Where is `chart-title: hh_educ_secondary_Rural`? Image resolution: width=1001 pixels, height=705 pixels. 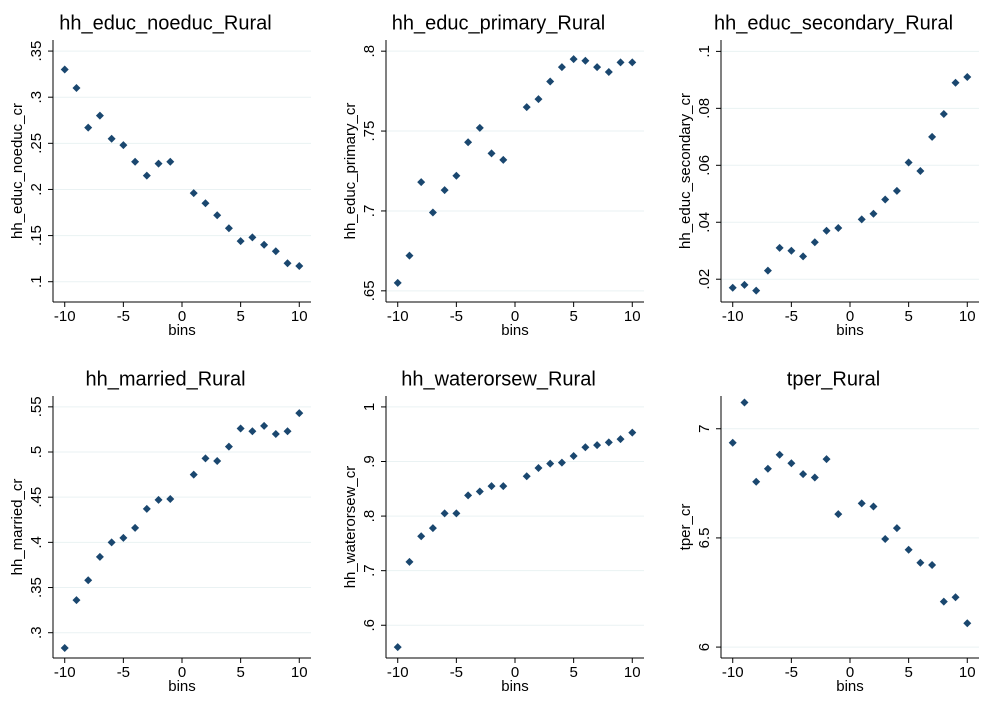
chart-title: hh_educ_secondary_Rural is located at coordinates (833, 23).